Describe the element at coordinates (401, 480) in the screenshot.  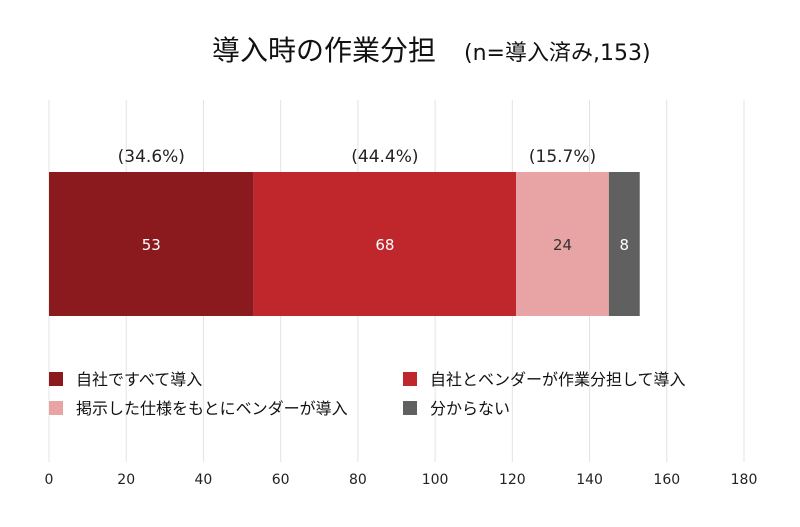
I see `x-axis-ticks: 0 20 40 60 80 100 120 140 160 180` at that location.